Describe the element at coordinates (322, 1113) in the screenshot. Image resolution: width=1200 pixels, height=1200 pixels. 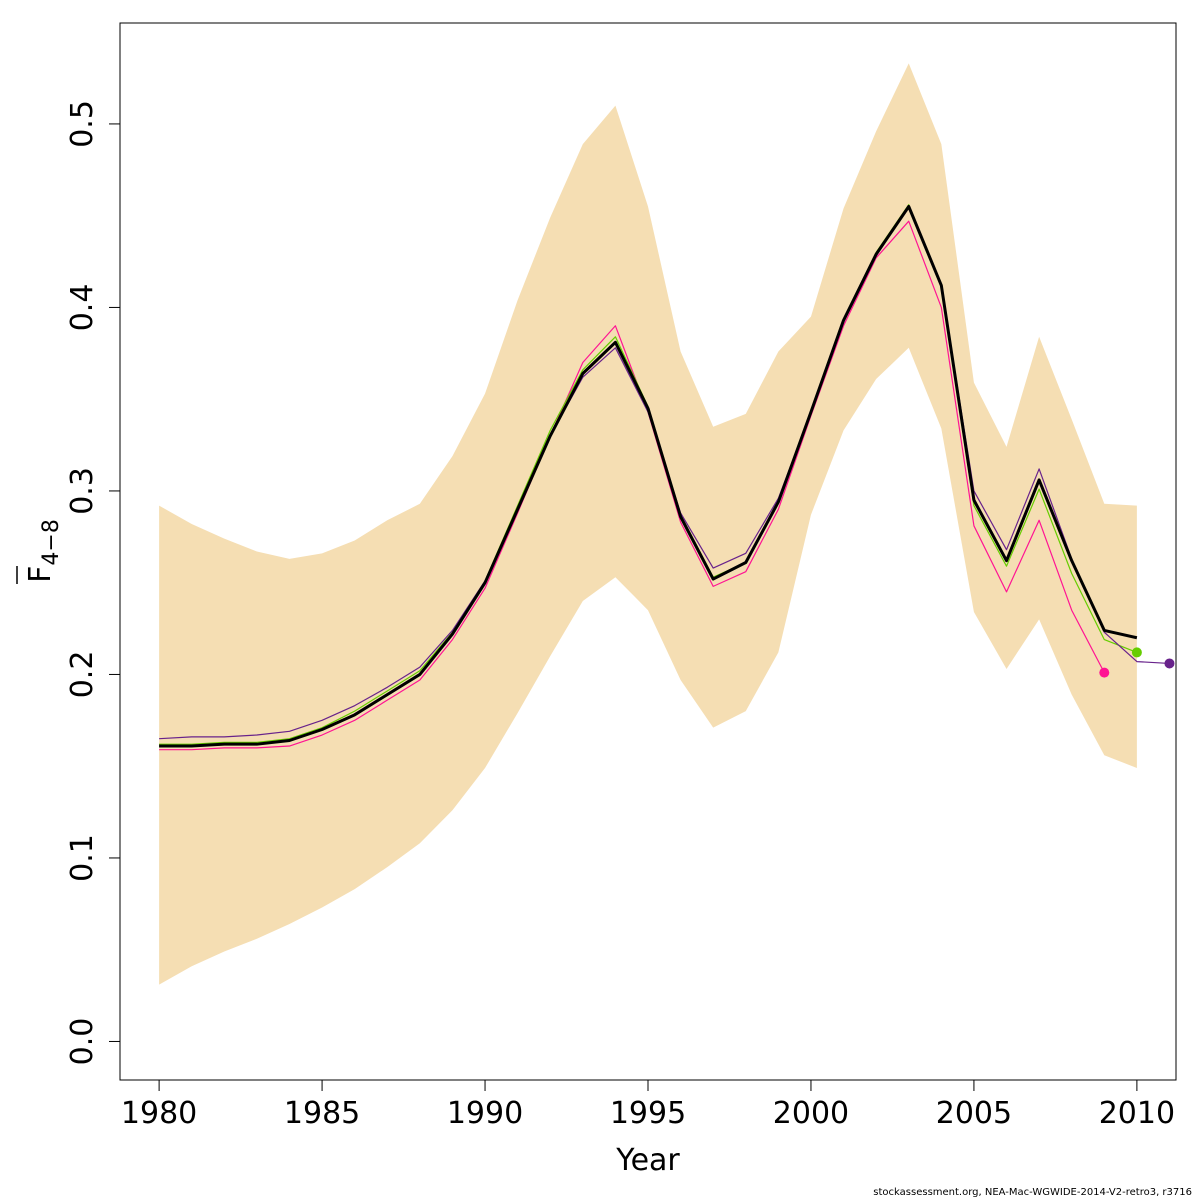
I see `x-tick-label: 1985` at that location.